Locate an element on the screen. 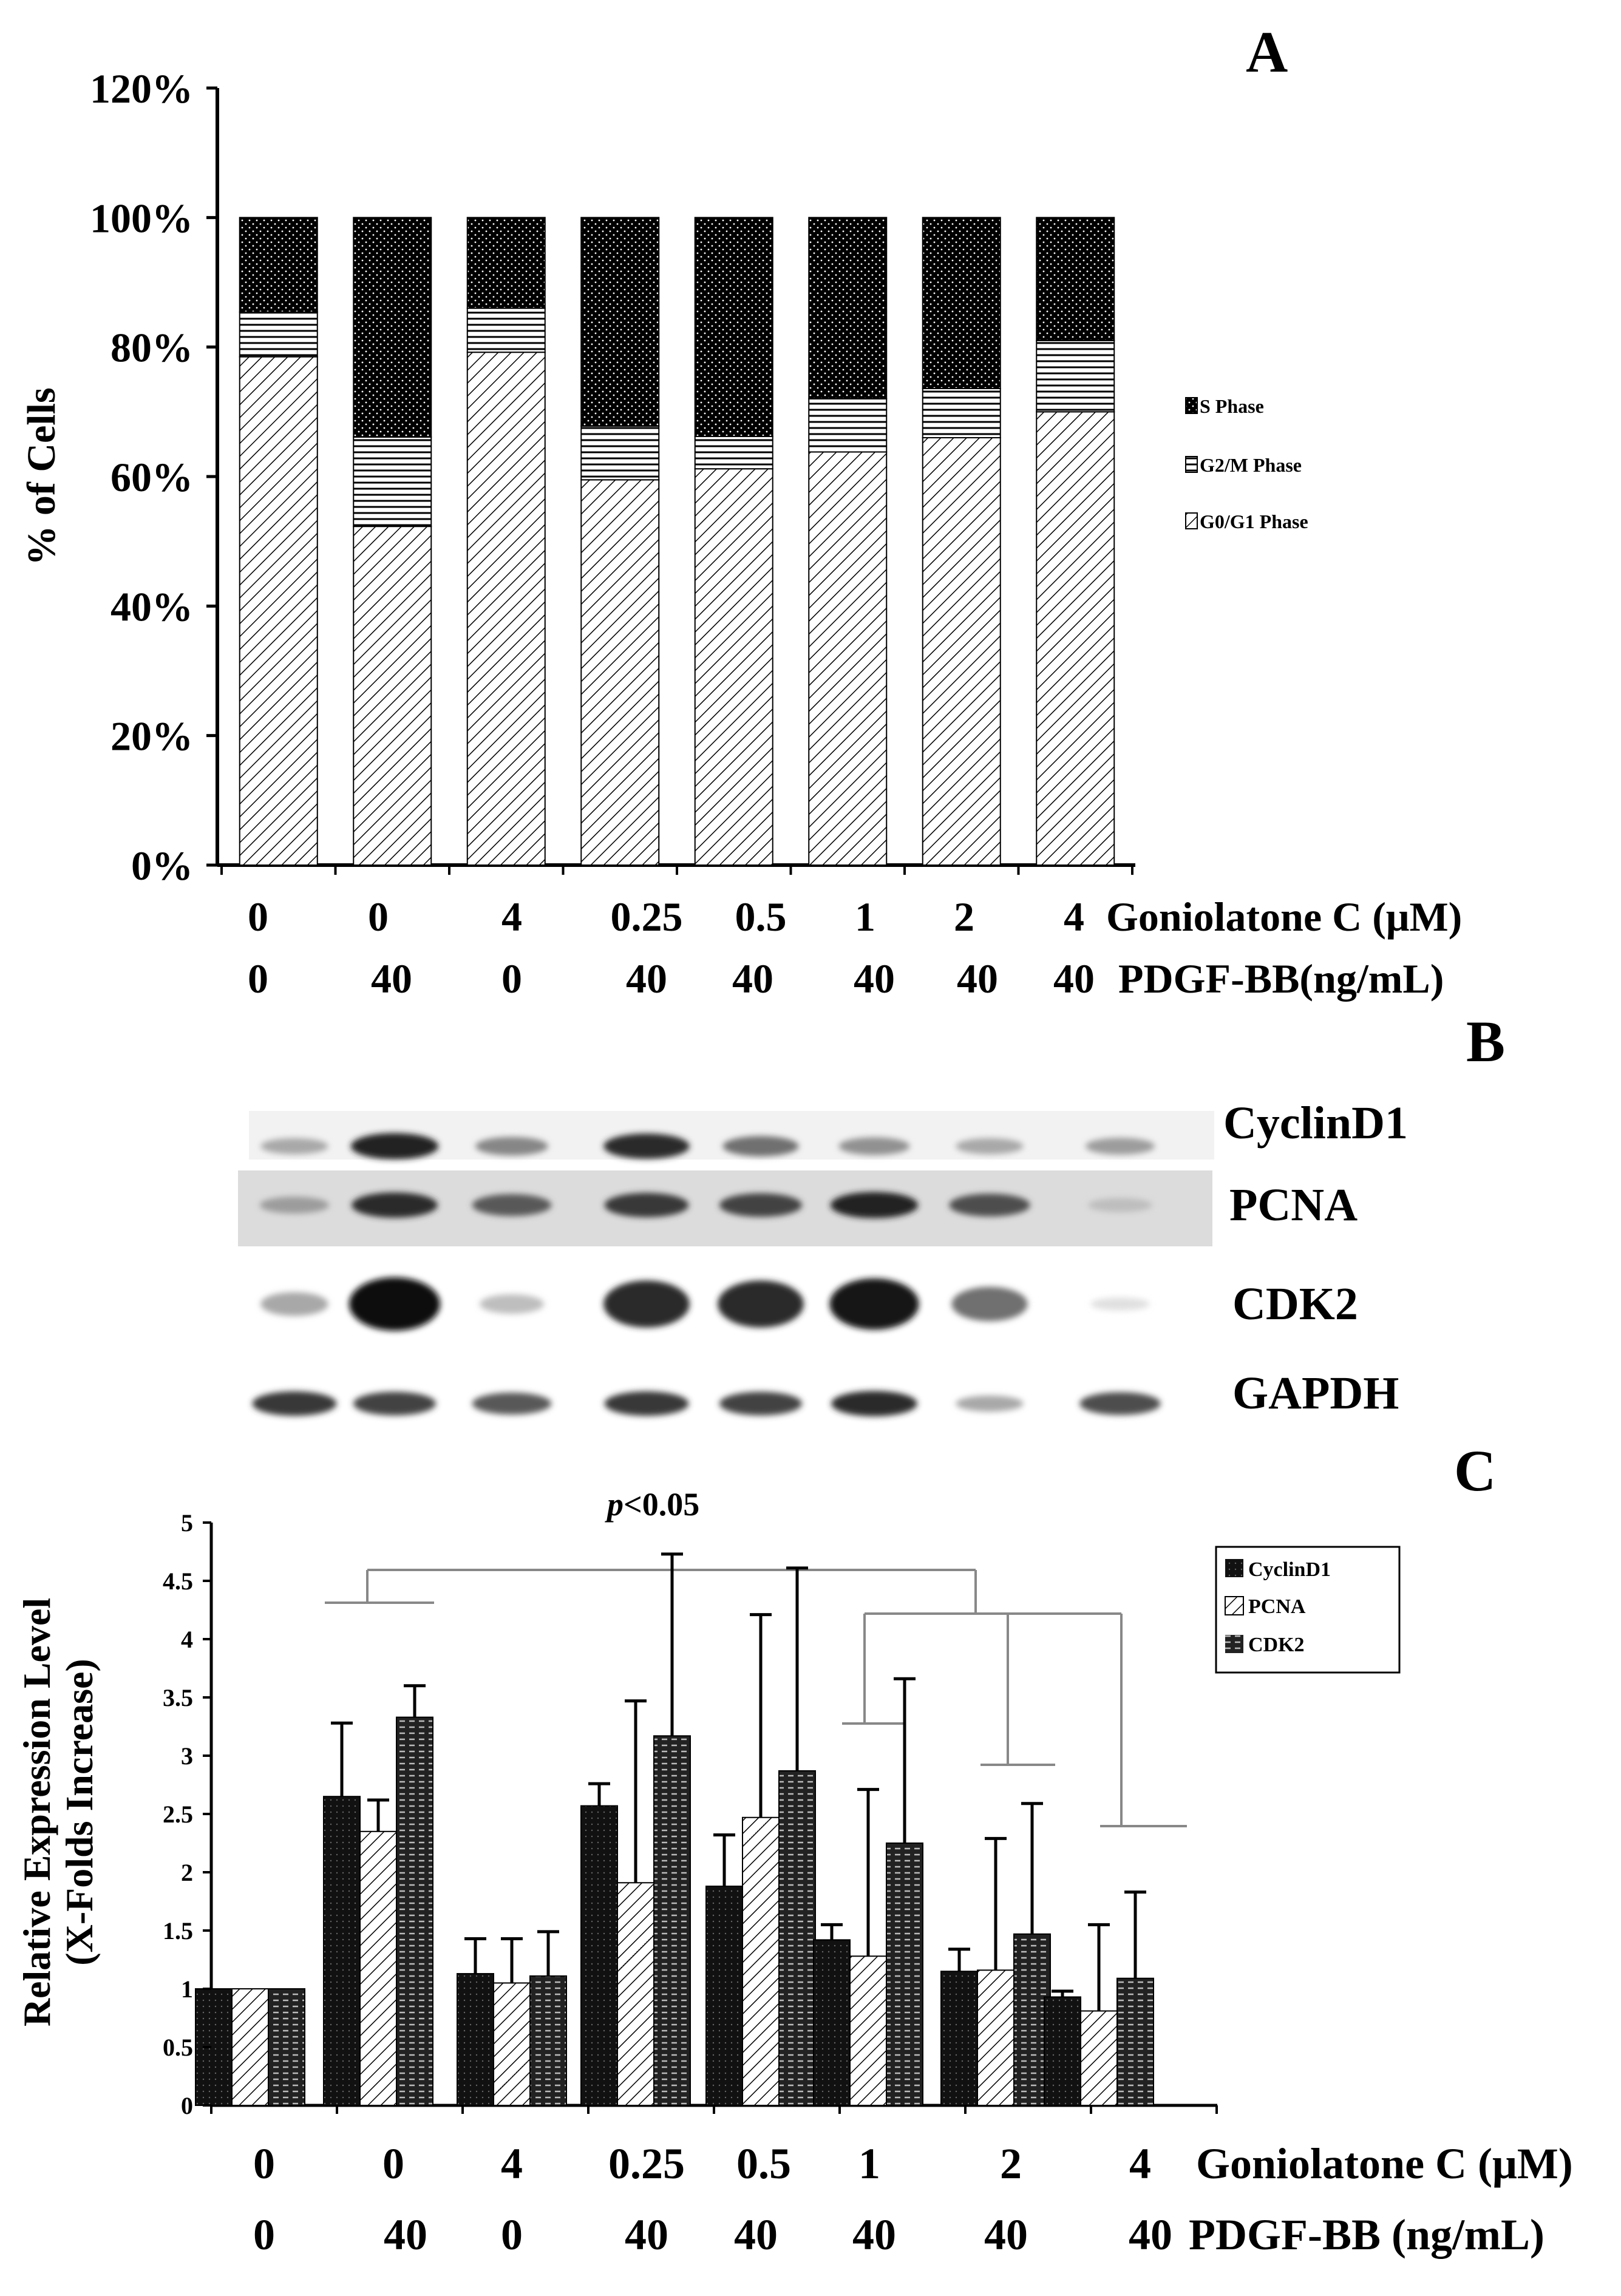 This screenshot has height=2296, width=1621. goniolatone-value-c: 0.25 is located at coordinates (646, 2163).